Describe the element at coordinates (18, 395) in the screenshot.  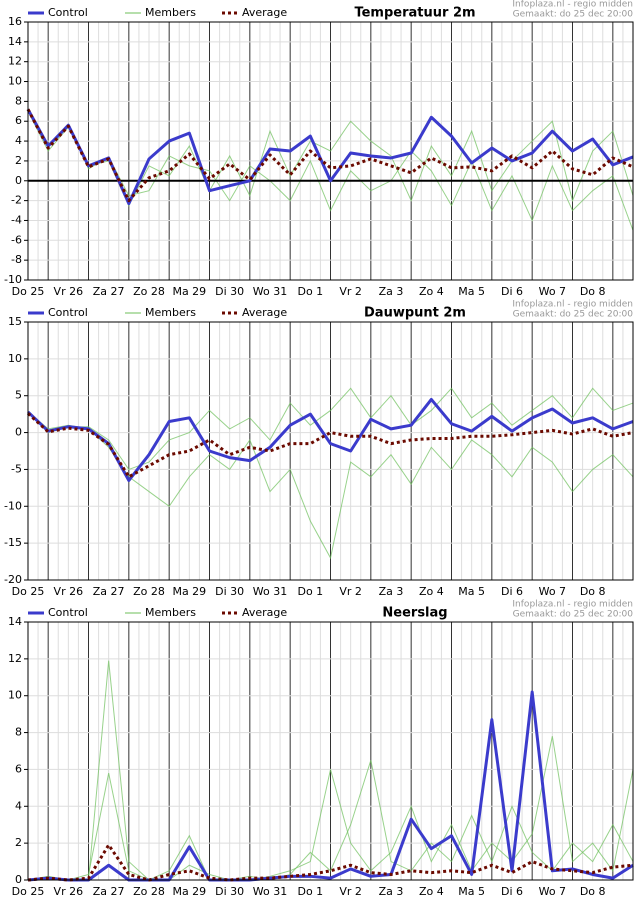
I see `y-tick-label: 5` at that location.